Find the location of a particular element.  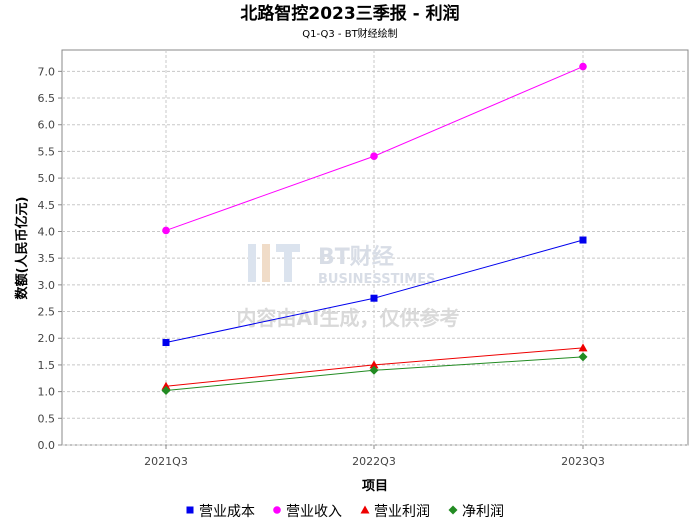

watermark-logo: BT财经 is located at coordinates (356, 257).